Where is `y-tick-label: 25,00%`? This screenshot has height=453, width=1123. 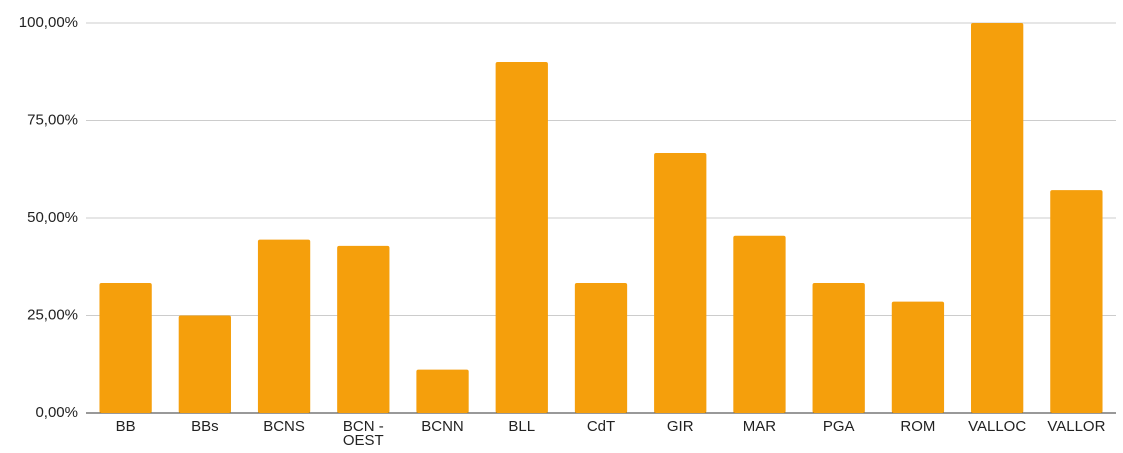 y-tick-label: 25,00% is located at coordinates (52, 314).